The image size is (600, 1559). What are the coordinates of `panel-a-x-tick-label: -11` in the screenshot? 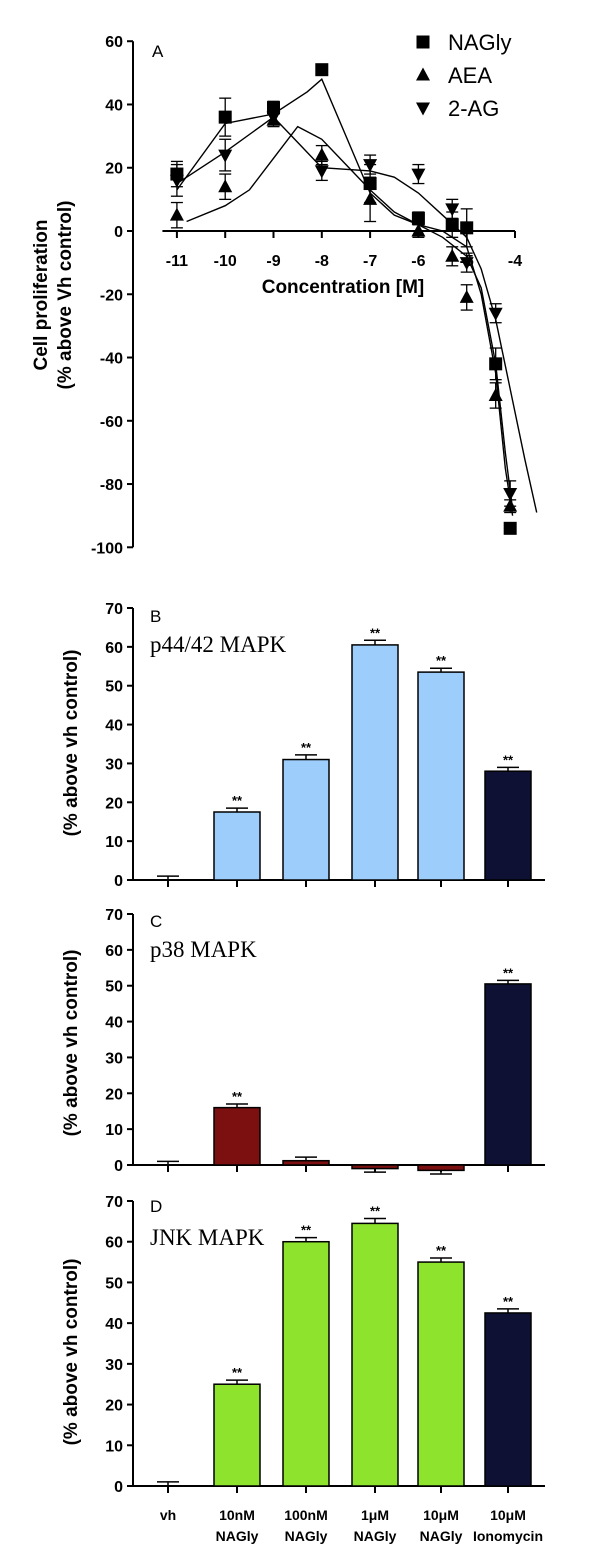 It's located at (177, 261).